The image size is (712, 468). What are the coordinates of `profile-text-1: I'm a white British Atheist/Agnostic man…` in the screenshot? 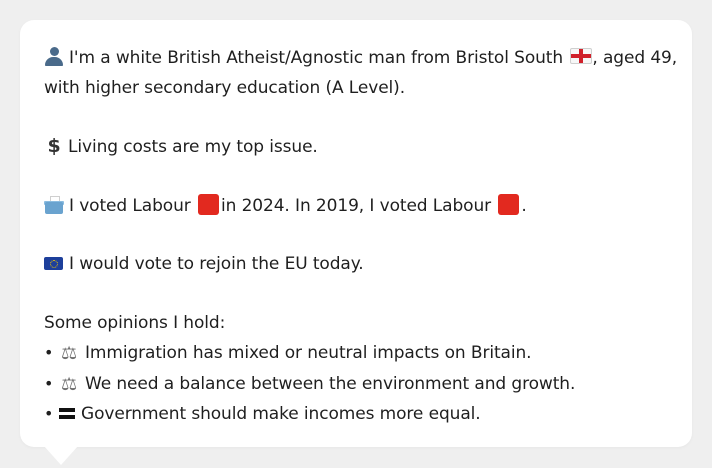 It's located at (316, 58).